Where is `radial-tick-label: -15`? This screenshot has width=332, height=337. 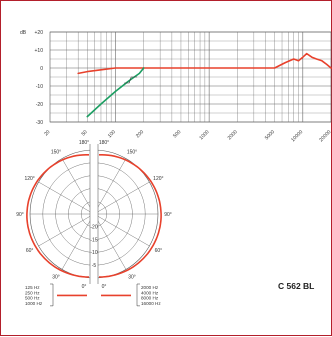
radial-tick-label: -15 is located at coordinates (93, 240).